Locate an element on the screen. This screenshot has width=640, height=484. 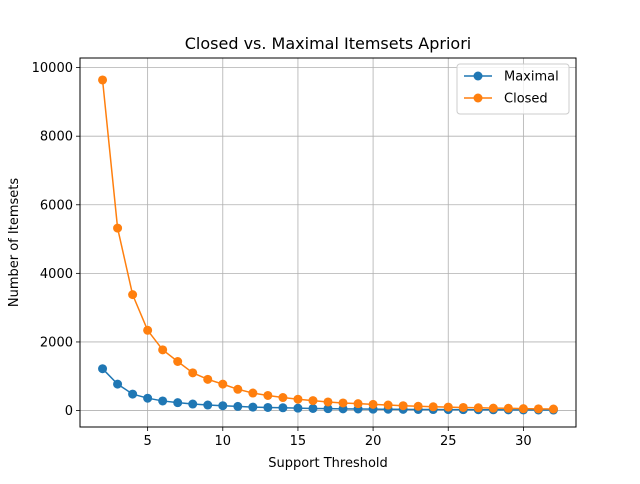
y-tick-label: 0 is located at coordinates (69, 411).